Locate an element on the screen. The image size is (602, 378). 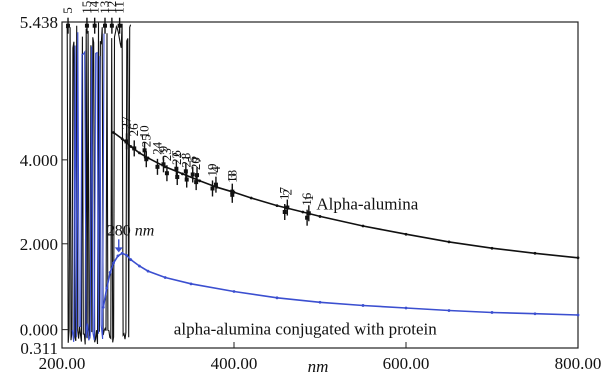
peak-annotation-unit: nm is located at coordinates (145, 230).